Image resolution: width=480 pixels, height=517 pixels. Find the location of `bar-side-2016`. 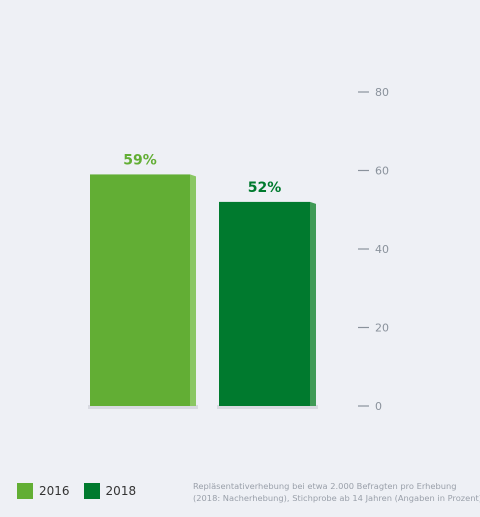

bar-side-2016 is located at coordinates (193, 290).